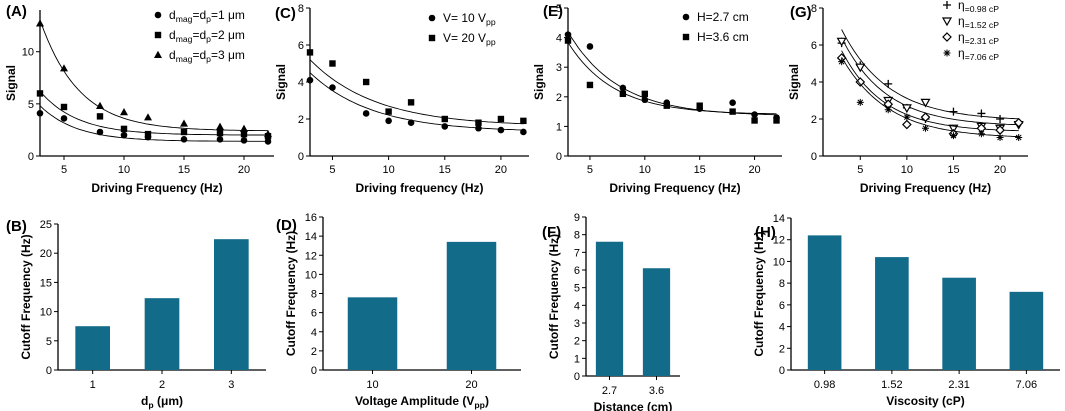  I want to click on x-tick-label: 2, so click(162, 385).